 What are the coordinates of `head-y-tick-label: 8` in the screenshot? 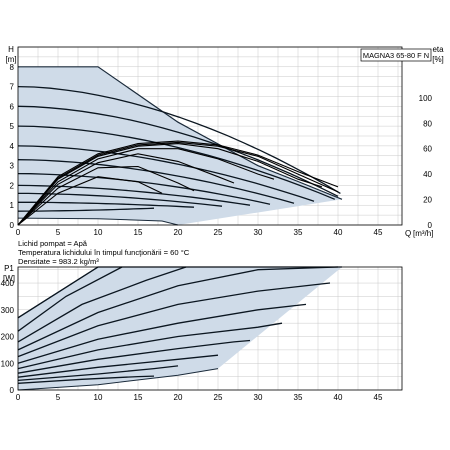 It's located at (12, 67).